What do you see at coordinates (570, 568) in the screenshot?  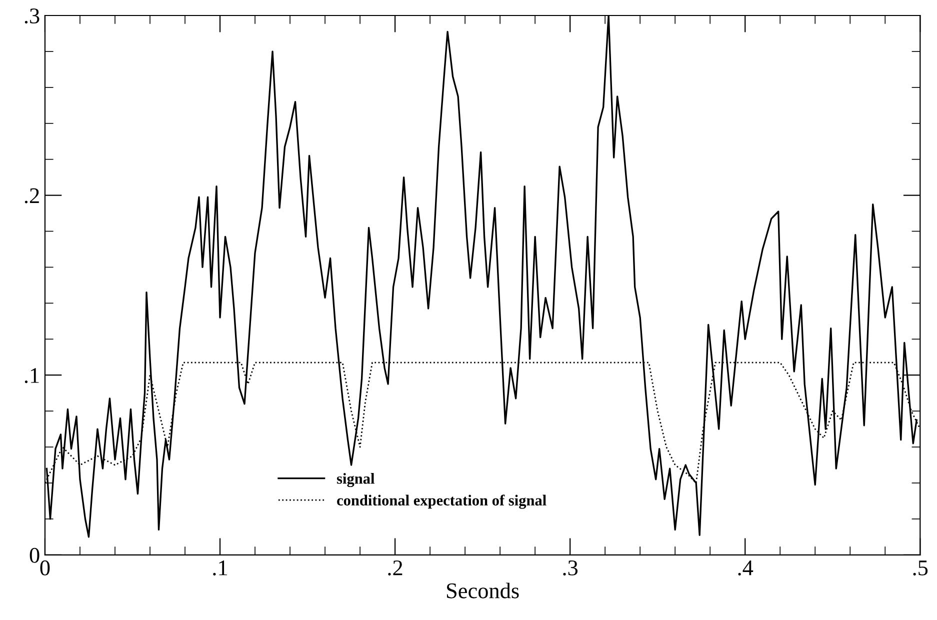 I see `x-tick-label: .3` at bounding box center [570, 568].